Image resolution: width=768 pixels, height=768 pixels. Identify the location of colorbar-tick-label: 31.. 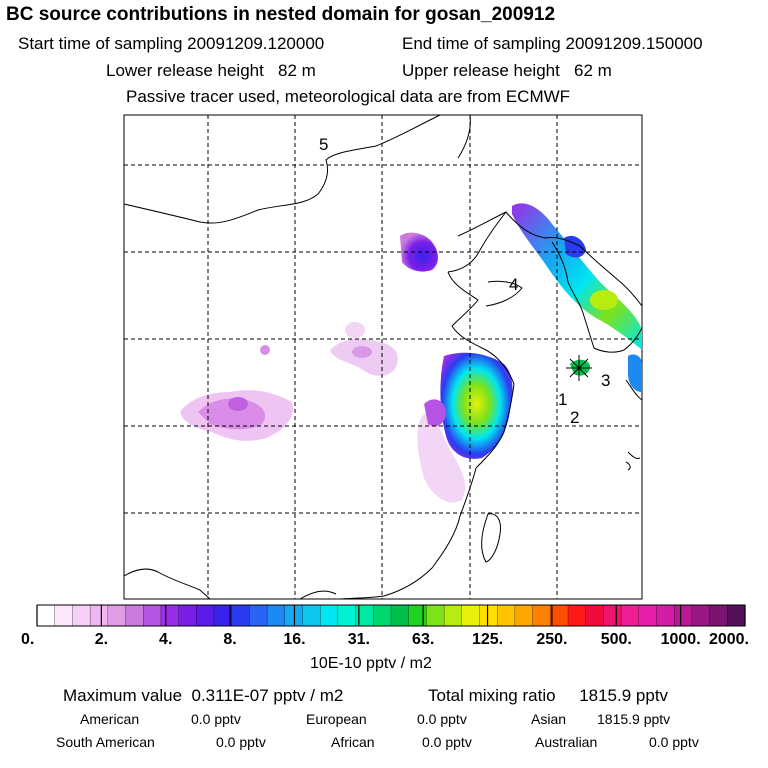
(359, 639).